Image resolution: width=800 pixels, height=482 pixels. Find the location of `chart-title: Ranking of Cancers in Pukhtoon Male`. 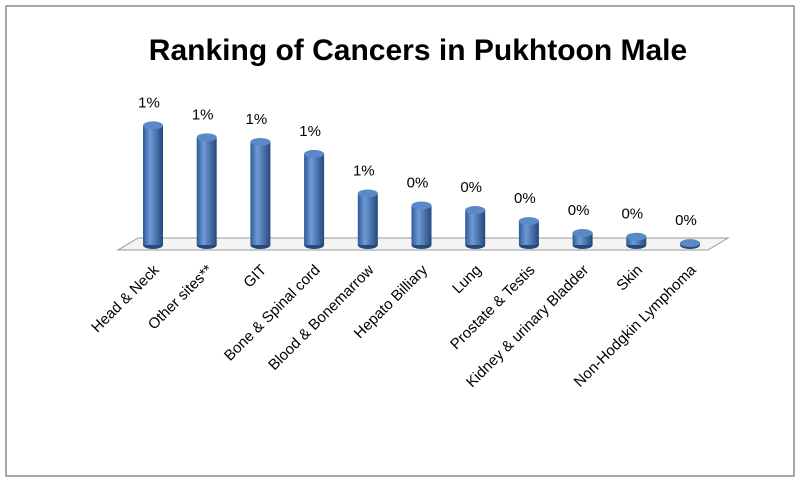

chart-title: Ranking of Cancers in Pukhtoon Male is located at coordinates (418, 50).